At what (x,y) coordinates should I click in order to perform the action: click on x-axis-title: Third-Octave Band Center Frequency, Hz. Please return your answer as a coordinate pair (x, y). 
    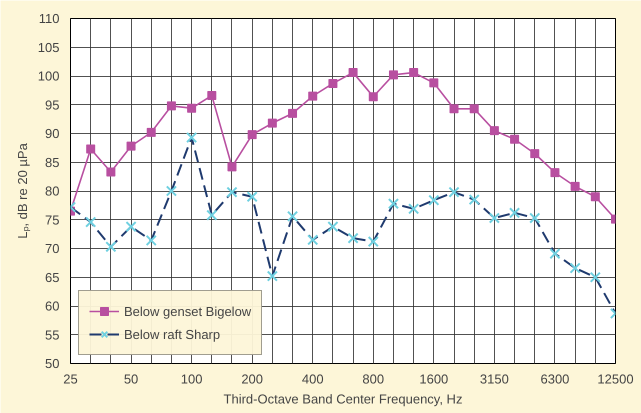
    Looking at the image, I should click on (343, 399).